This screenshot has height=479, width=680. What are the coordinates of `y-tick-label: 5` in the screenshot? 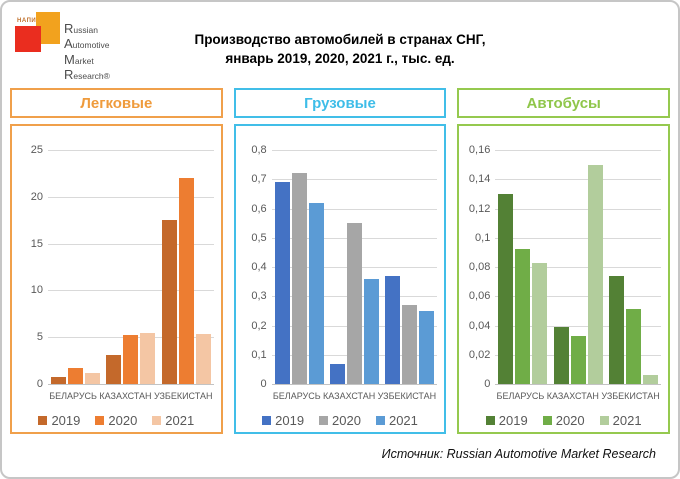 It's located at (39, 337).